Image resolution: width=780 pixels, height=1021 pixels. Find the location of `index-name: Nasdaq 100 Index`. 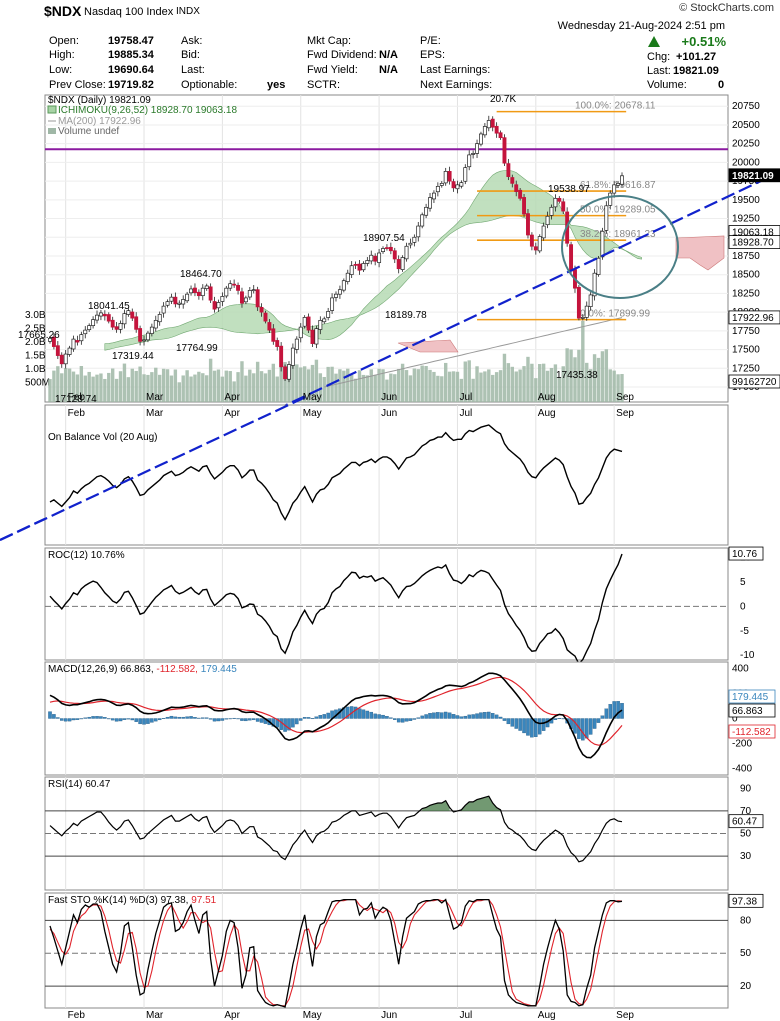

index-name: Nasdaq 100 Index is located at coordinates (129, 12).